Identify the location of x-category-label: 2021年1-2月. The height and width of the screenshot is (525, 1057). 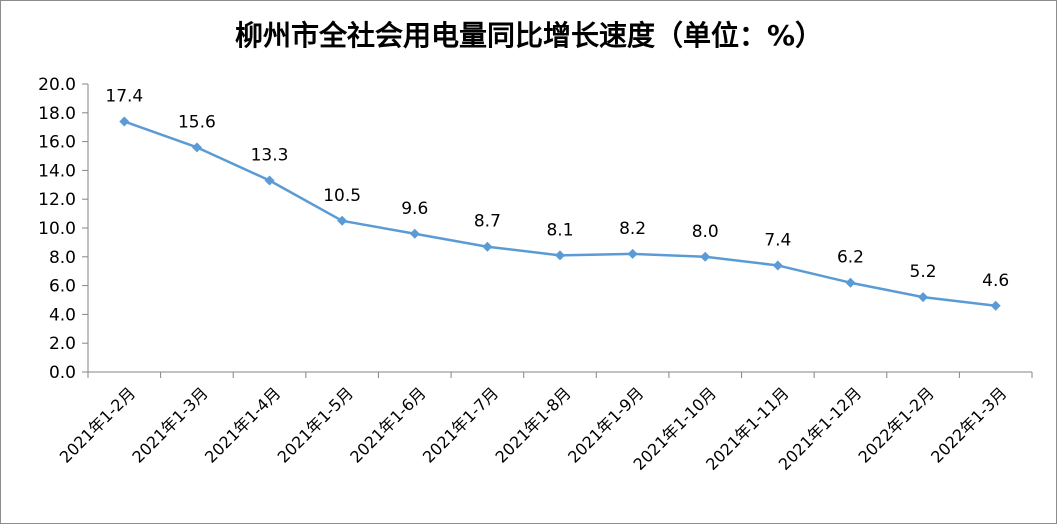
(97, 424).